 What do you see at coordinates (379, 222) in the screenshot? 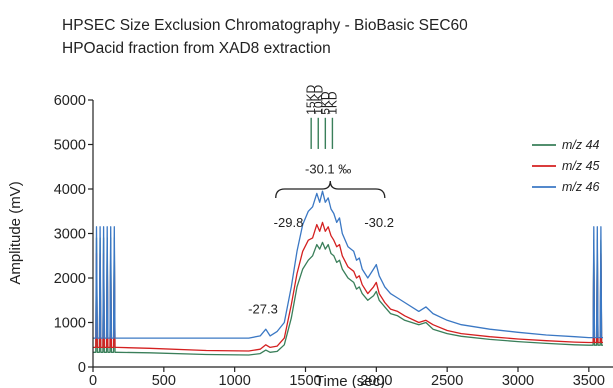
I see `peak-annotation: -30.2` at bounding box center [379, 222].